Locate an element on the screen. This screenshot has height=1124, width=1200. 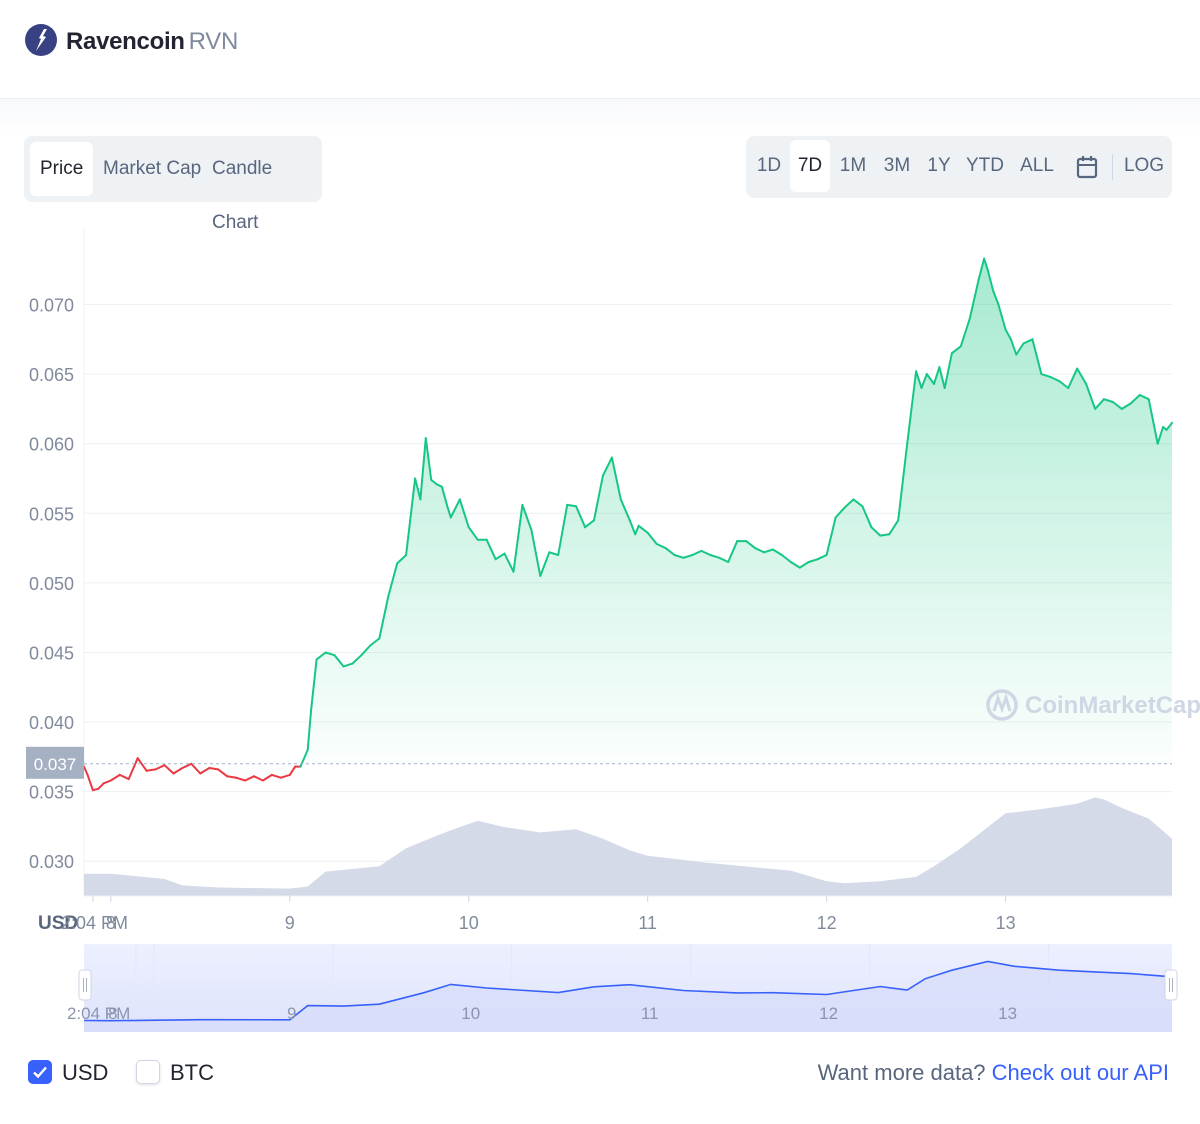
tab-price: Price is located at coordinates (62, 169).